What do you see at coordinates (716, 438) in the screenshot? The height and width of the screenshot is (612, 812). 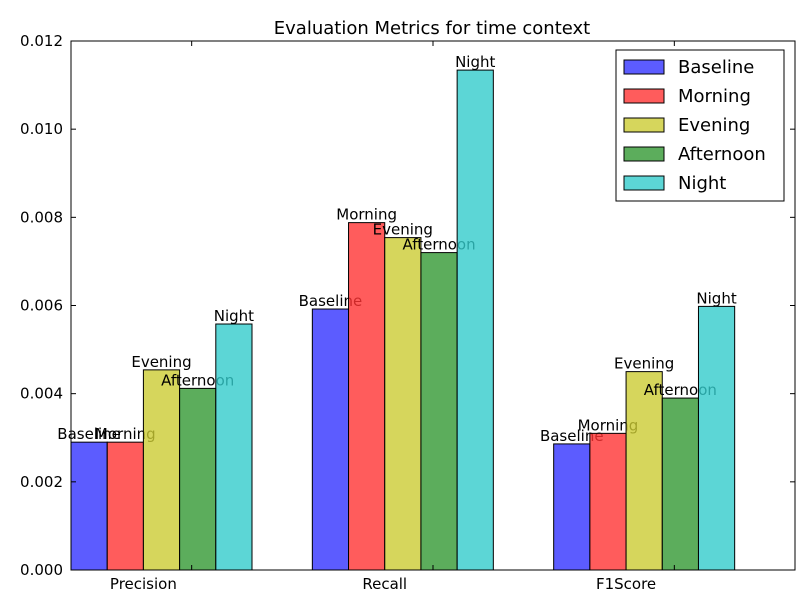 I see `bar-night-f1score` at bounding box center [716, 438].